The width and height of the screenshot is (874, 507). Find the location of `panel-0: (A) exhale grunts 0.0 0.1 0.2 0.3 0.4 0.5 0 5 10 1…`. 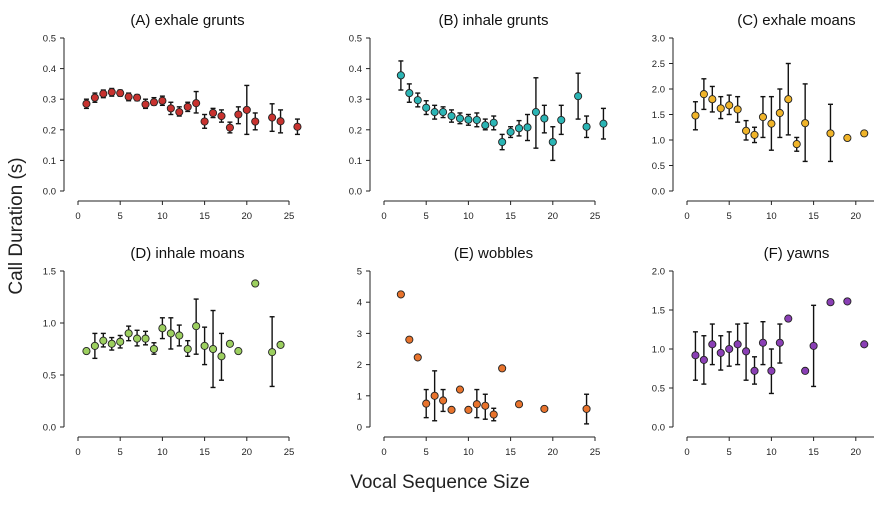

panel-0: (A) exhale grunts 0.0 0.1 0.2 0.3 0.4 0.5 0 5 10 1… is located at coordinates (172, 117).